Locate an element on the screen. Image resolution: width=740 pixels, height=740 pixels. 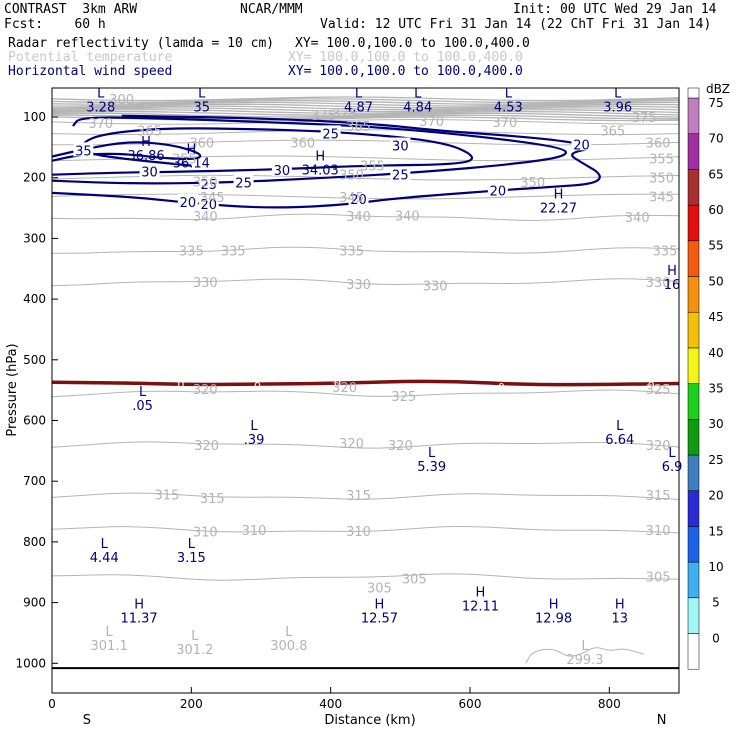
theta-label: 375 is located at coordinates (644, 118).